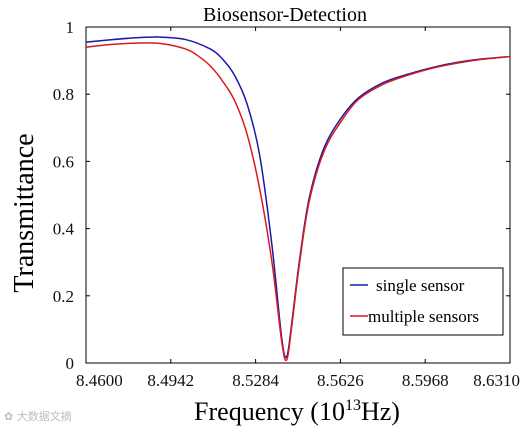 The height and width of the screenshot is (430, 527). I want to click on x-tick-label-2: 8.5284, so click(255, 380).